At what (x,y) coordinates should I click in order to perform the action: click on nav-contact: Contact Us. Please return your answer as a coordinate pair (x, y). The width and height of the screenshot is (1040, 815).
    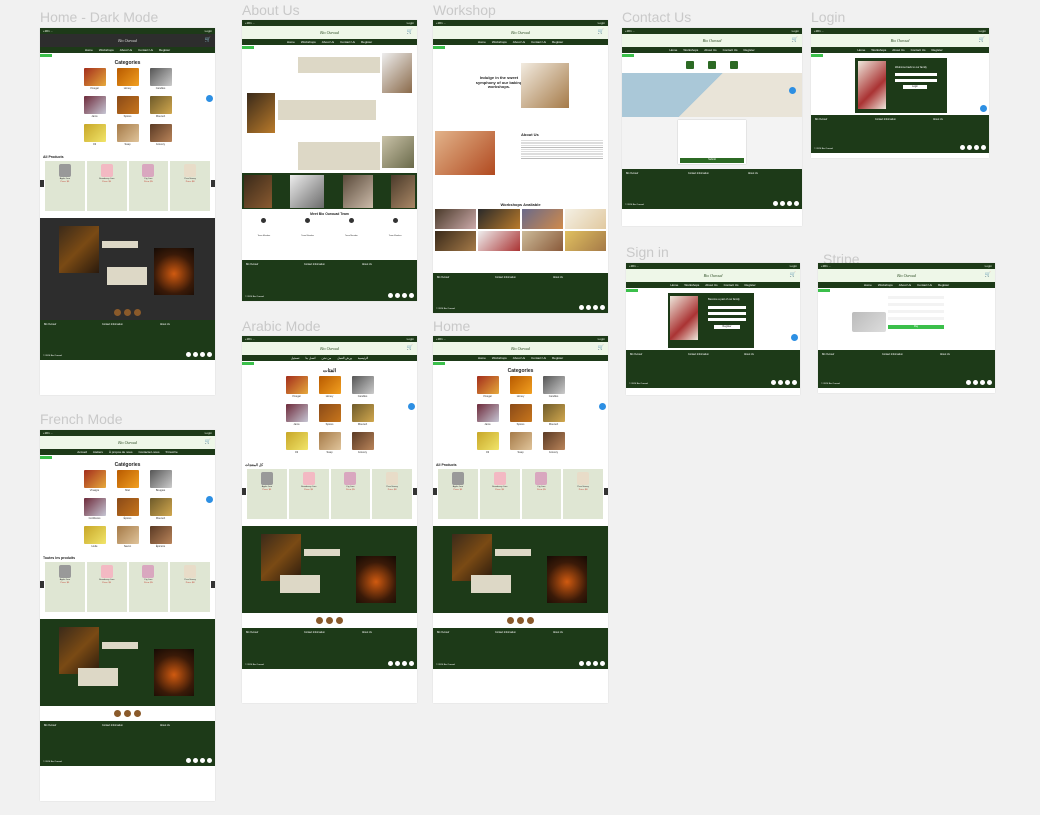
    Looking at the image, I should click on (145, 50).